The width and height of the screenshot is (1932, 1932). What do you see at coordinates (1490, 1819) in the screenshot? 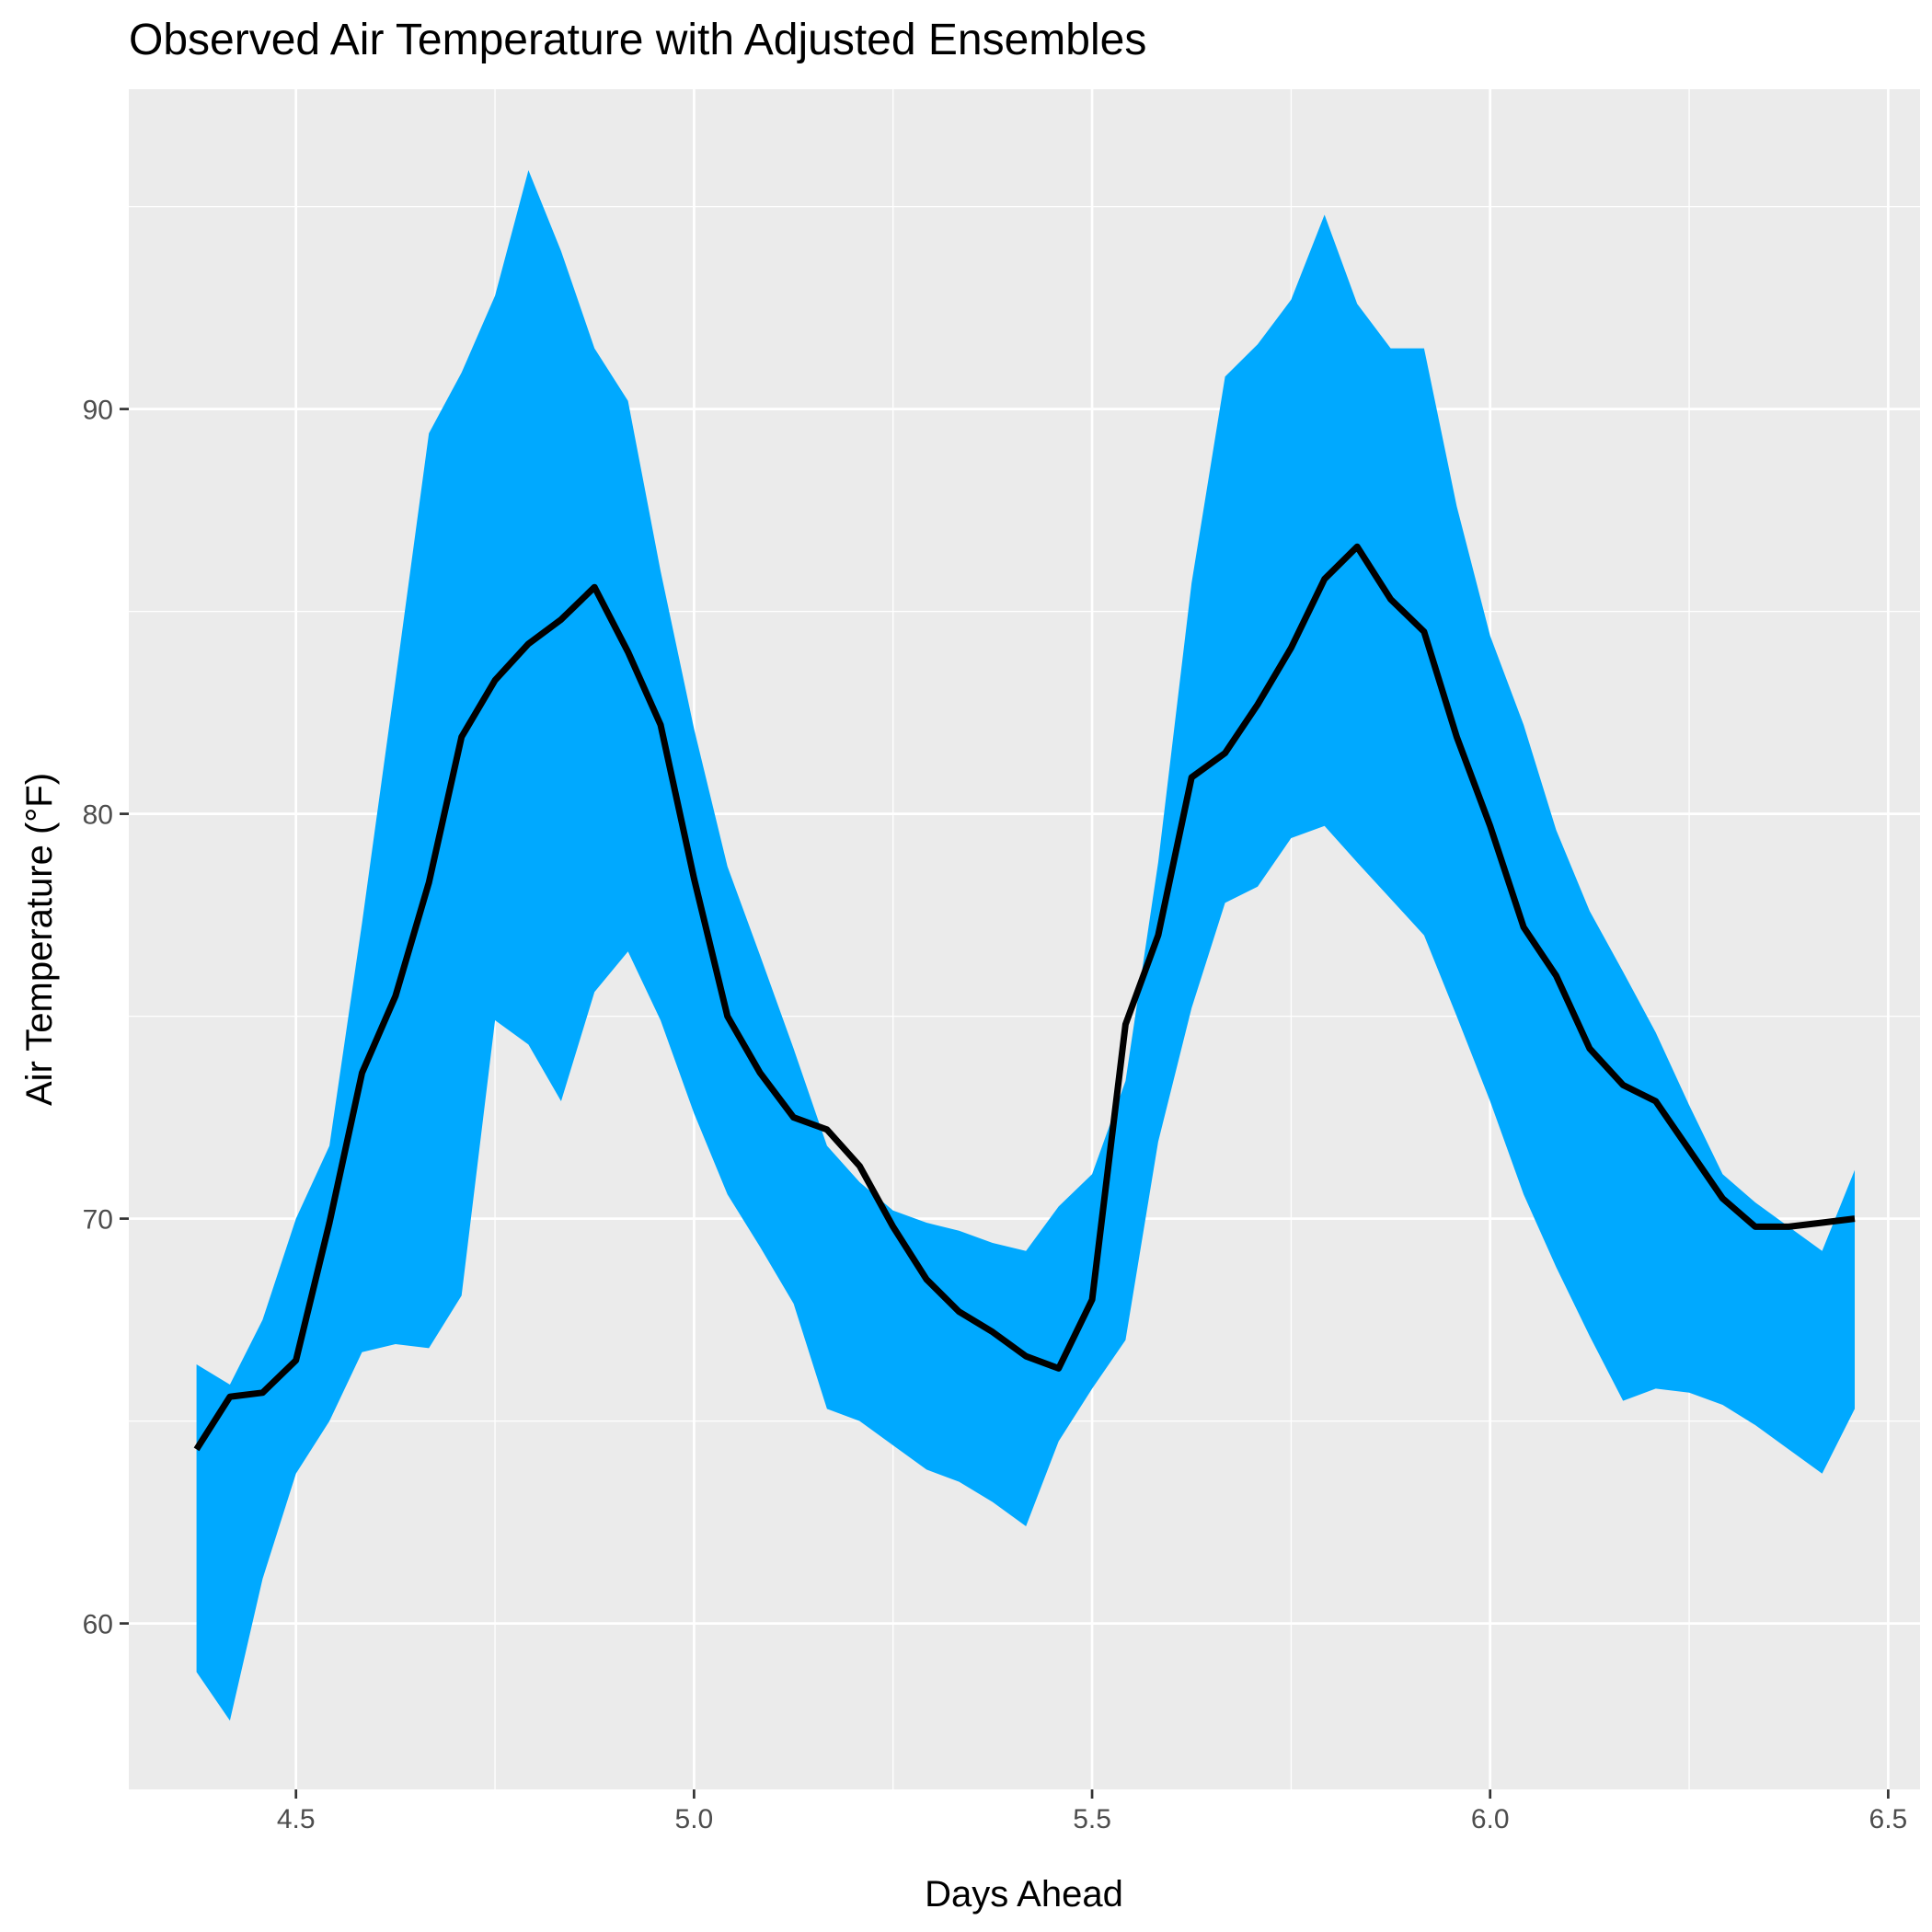
I see `x-tick-label: 6.0` at bounding box center [1490, 1819].